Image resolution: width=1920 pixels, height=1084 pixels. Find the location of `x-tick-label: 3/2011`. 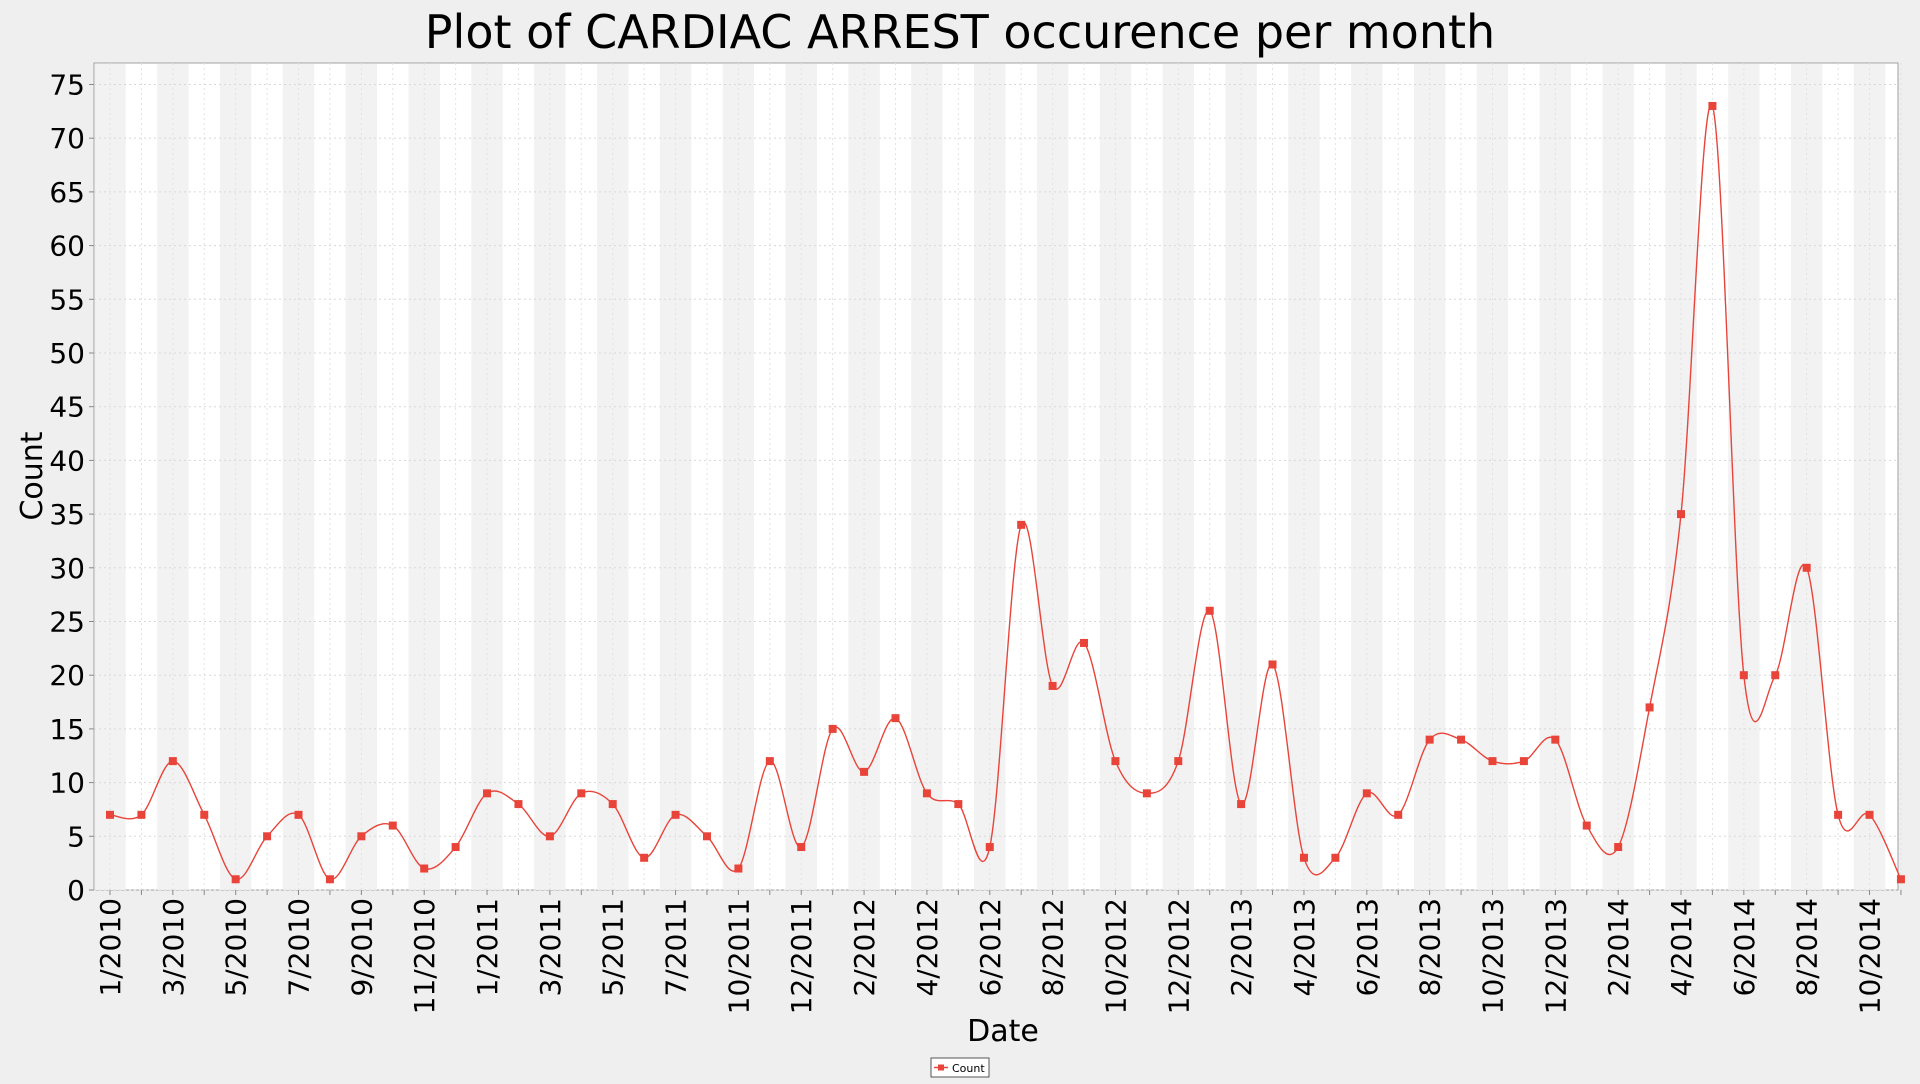

x-tick-label: 3/2011 is located at coordinates (550, 947).